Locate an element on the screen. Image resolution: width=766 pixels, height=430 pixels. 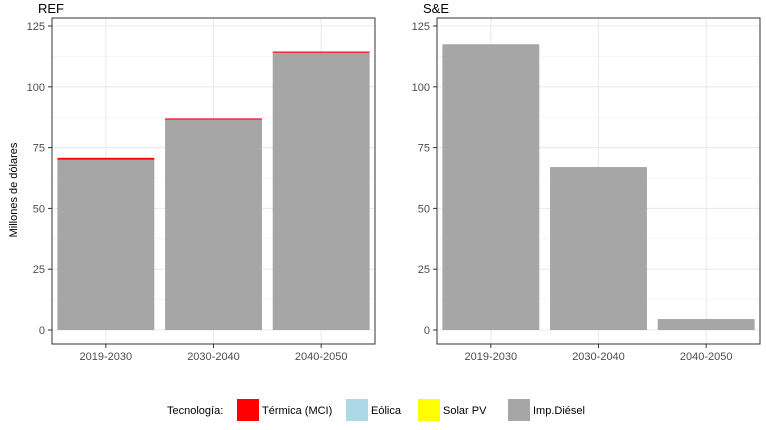
panel-title: S&E is located at coordinates (436, 8).